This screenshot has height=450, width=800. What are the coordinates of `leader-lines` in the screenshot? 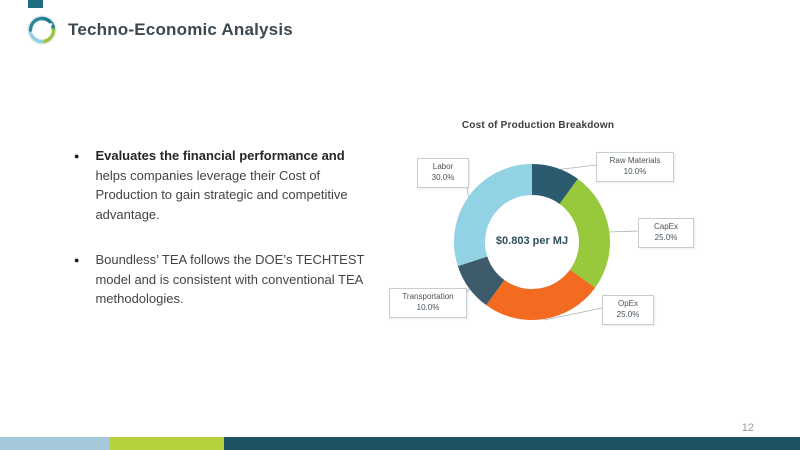 It's located at (549, 242).